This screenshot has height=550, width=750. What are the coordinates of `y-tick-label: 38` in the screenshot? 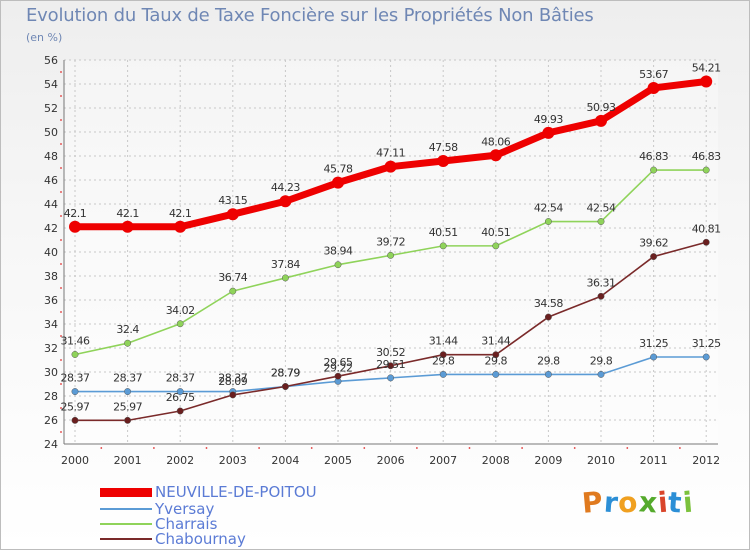 It's located at (51, 276).